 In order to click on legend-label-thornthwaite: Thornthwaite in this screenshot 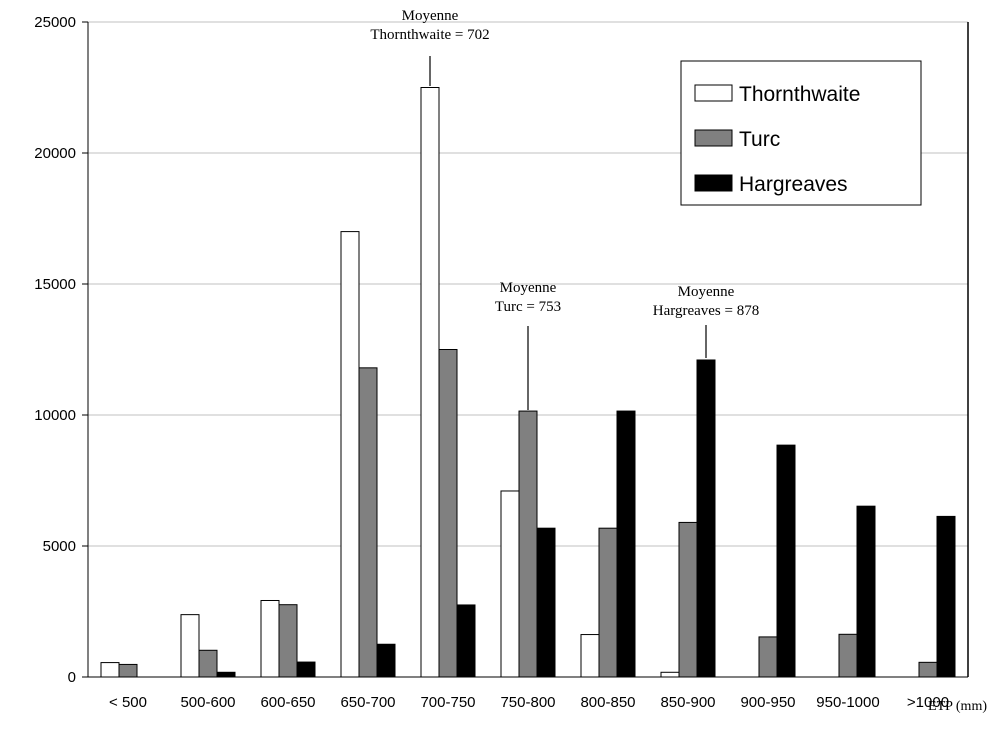, I will do `click(799, 94)`.